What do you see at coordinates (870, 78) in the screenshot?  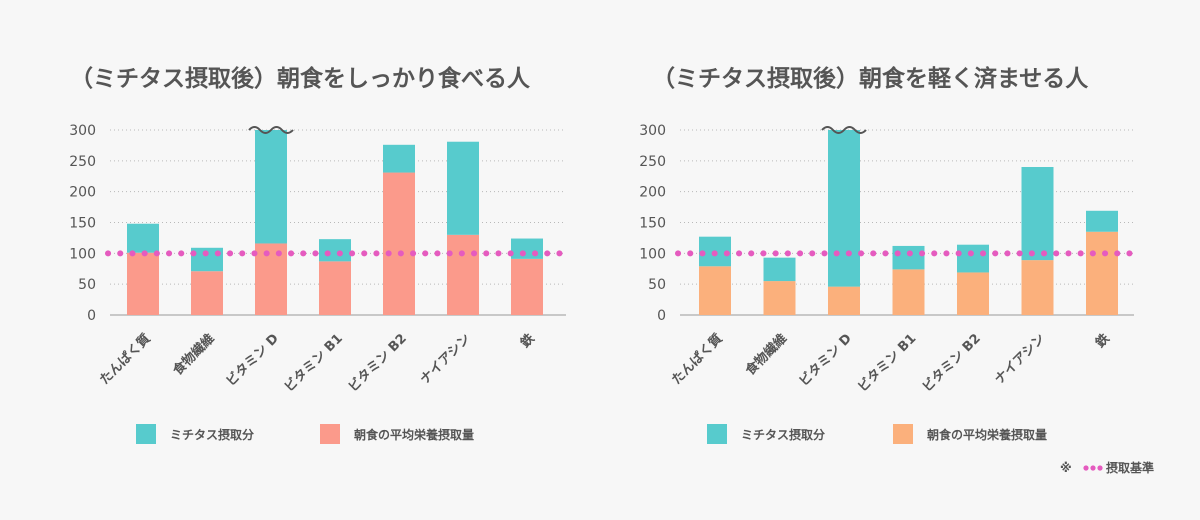 I see `chart-title: （ミチタス摂取後）朝食を軽く済ませる人` at bounding box center [870, 78].